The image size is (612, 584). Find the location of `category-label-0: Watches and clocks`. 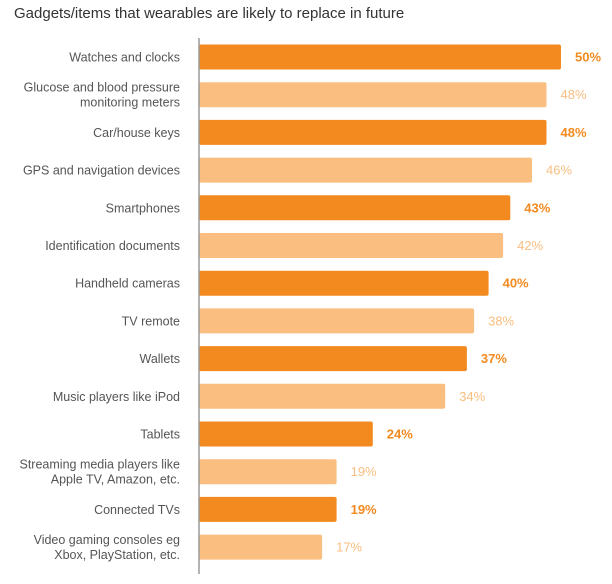

category-label-0: Watches and clocks is located at coordinates (124, 58).